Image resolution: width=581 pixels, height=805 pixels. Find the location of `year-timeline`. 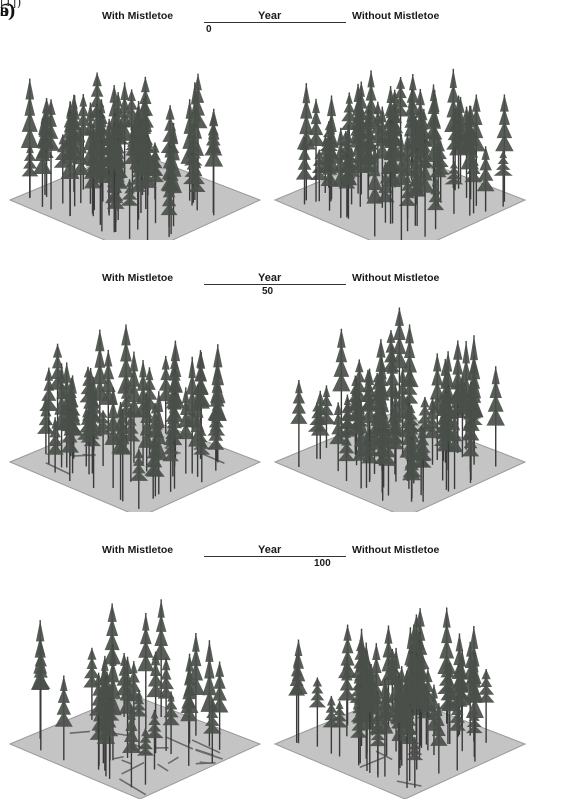

year-timeline is located at coordinates (275, 284).